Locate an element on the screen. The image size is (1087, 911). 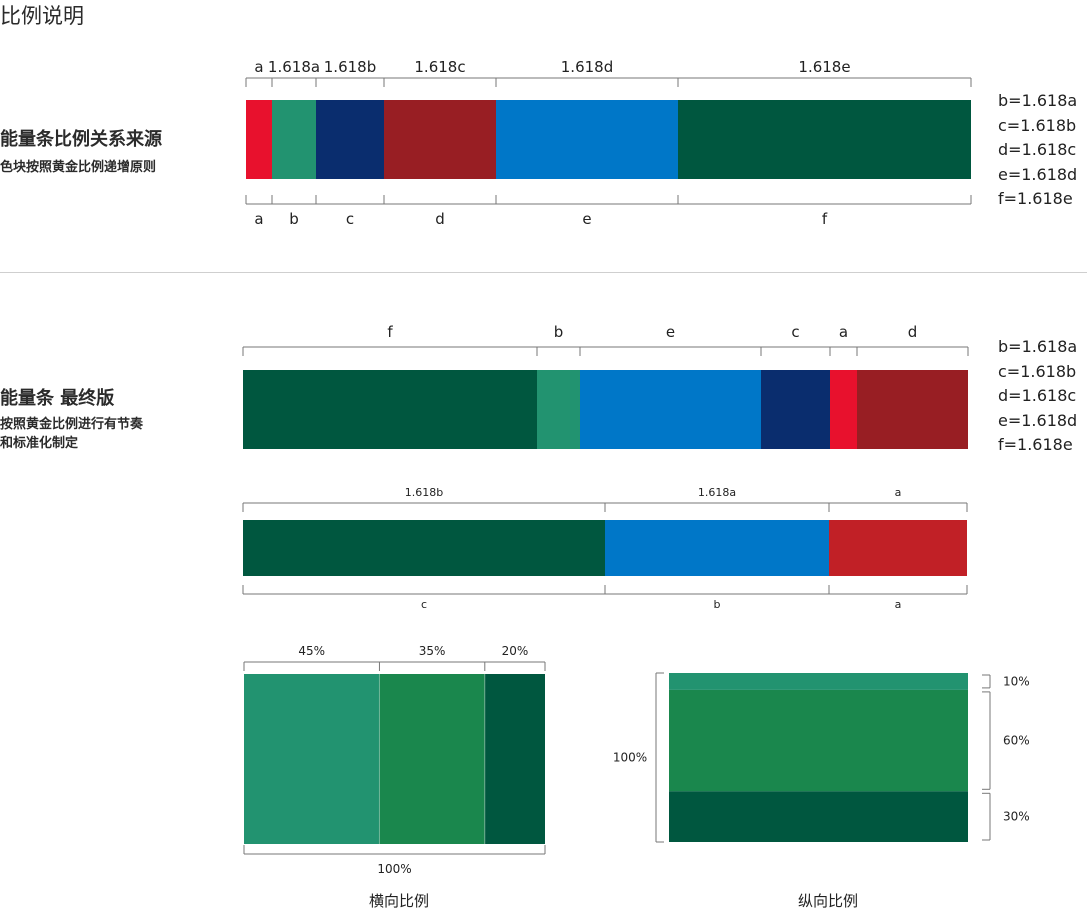
page-title: 比例说明 is located at coordinates (42, 16).